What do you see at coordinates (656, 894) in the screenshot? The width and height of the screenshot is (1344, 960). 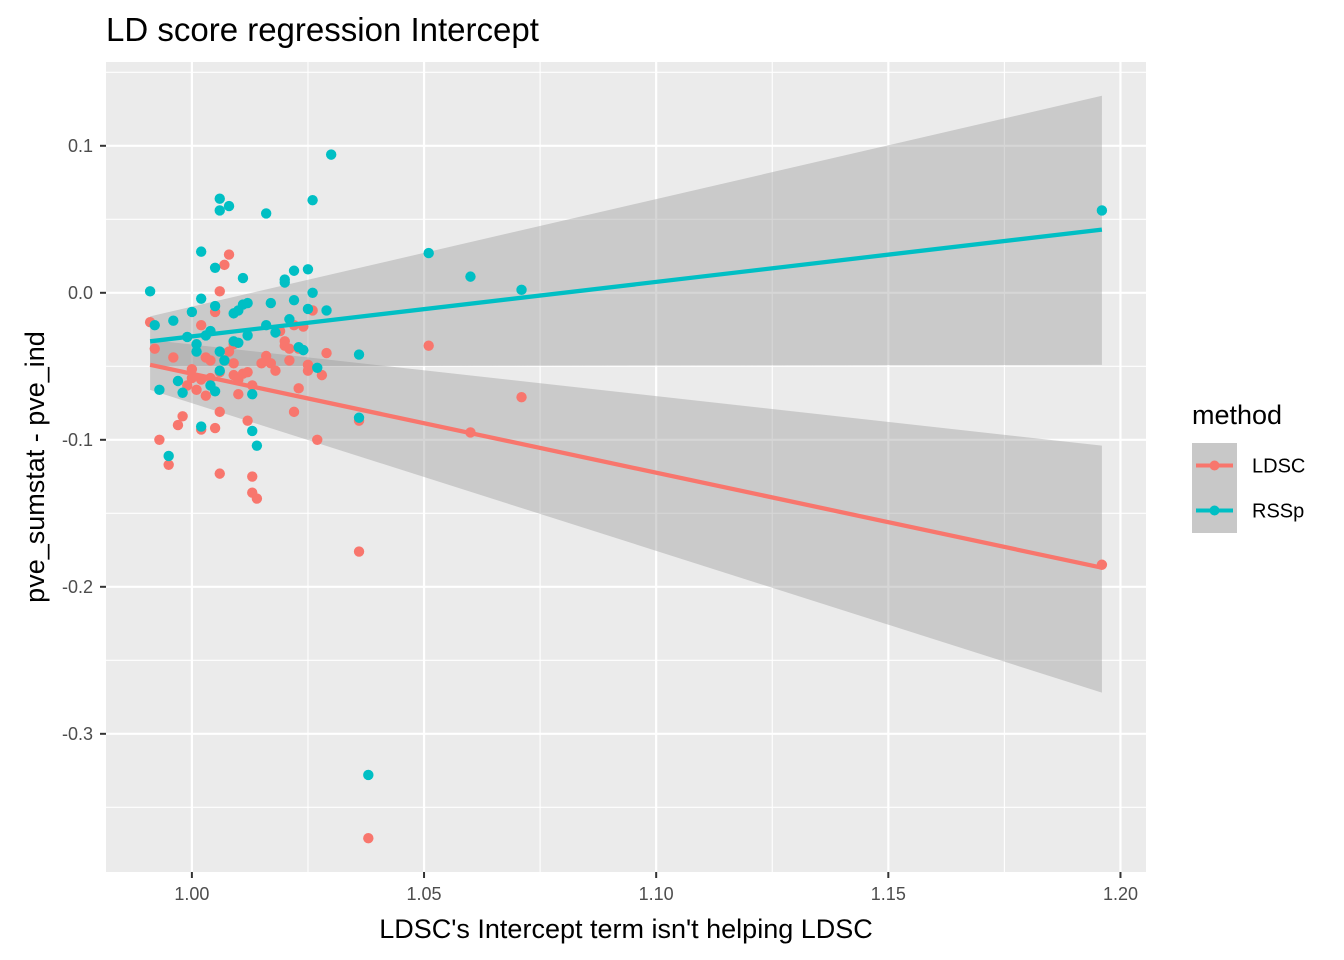 I see `x-tick-label: 1.10` at bounding box center [656, 894].